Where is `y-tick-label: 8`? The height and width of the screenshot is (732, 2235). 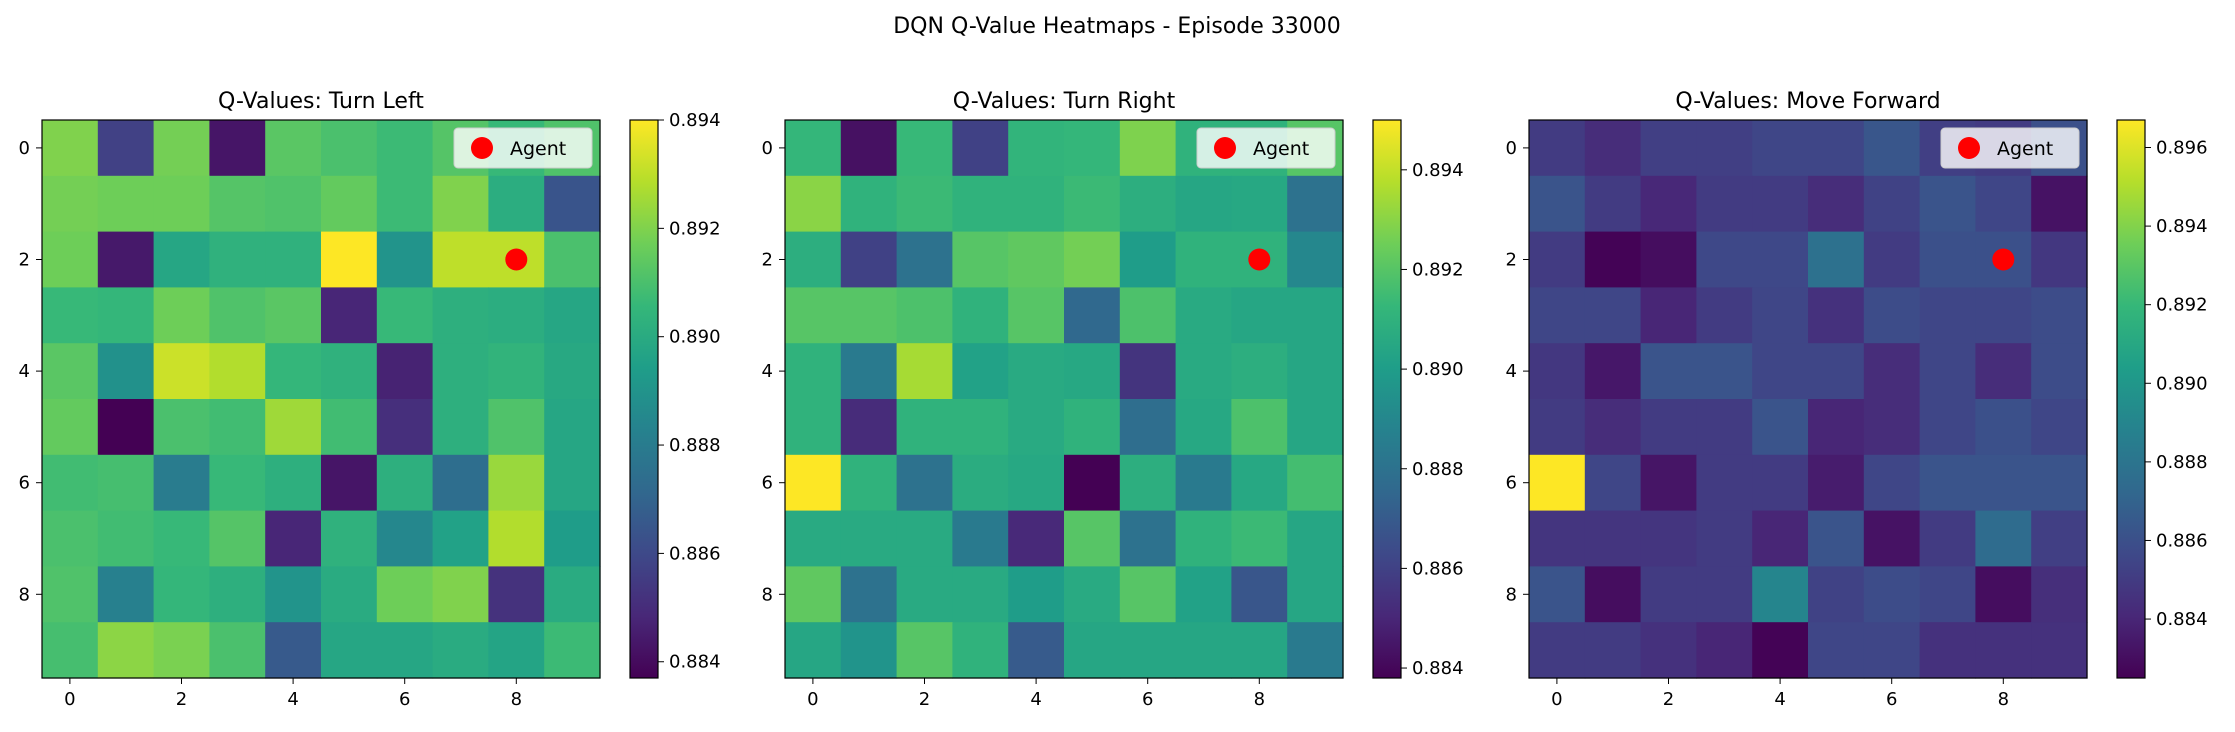
y-tick-label: 8 is located at coordinates (767, 594).